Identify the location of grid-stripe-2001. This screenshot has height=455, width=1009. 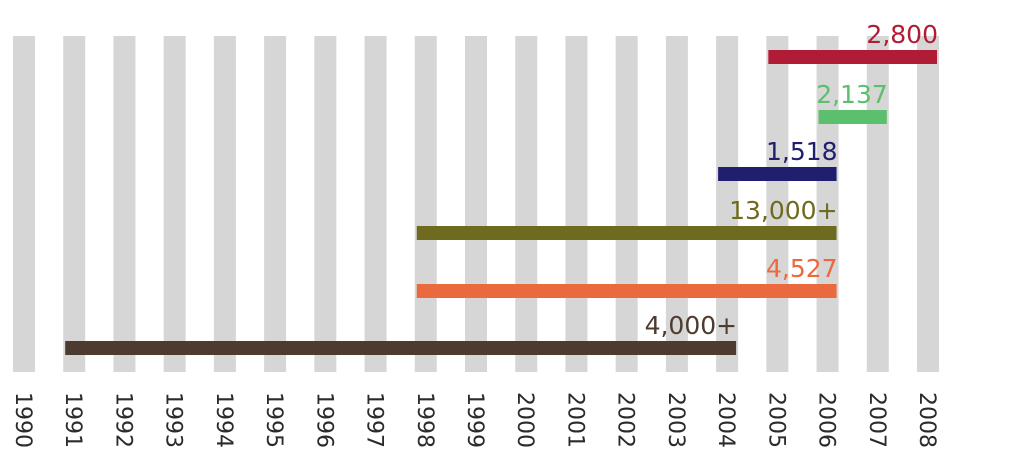
(576, 204).